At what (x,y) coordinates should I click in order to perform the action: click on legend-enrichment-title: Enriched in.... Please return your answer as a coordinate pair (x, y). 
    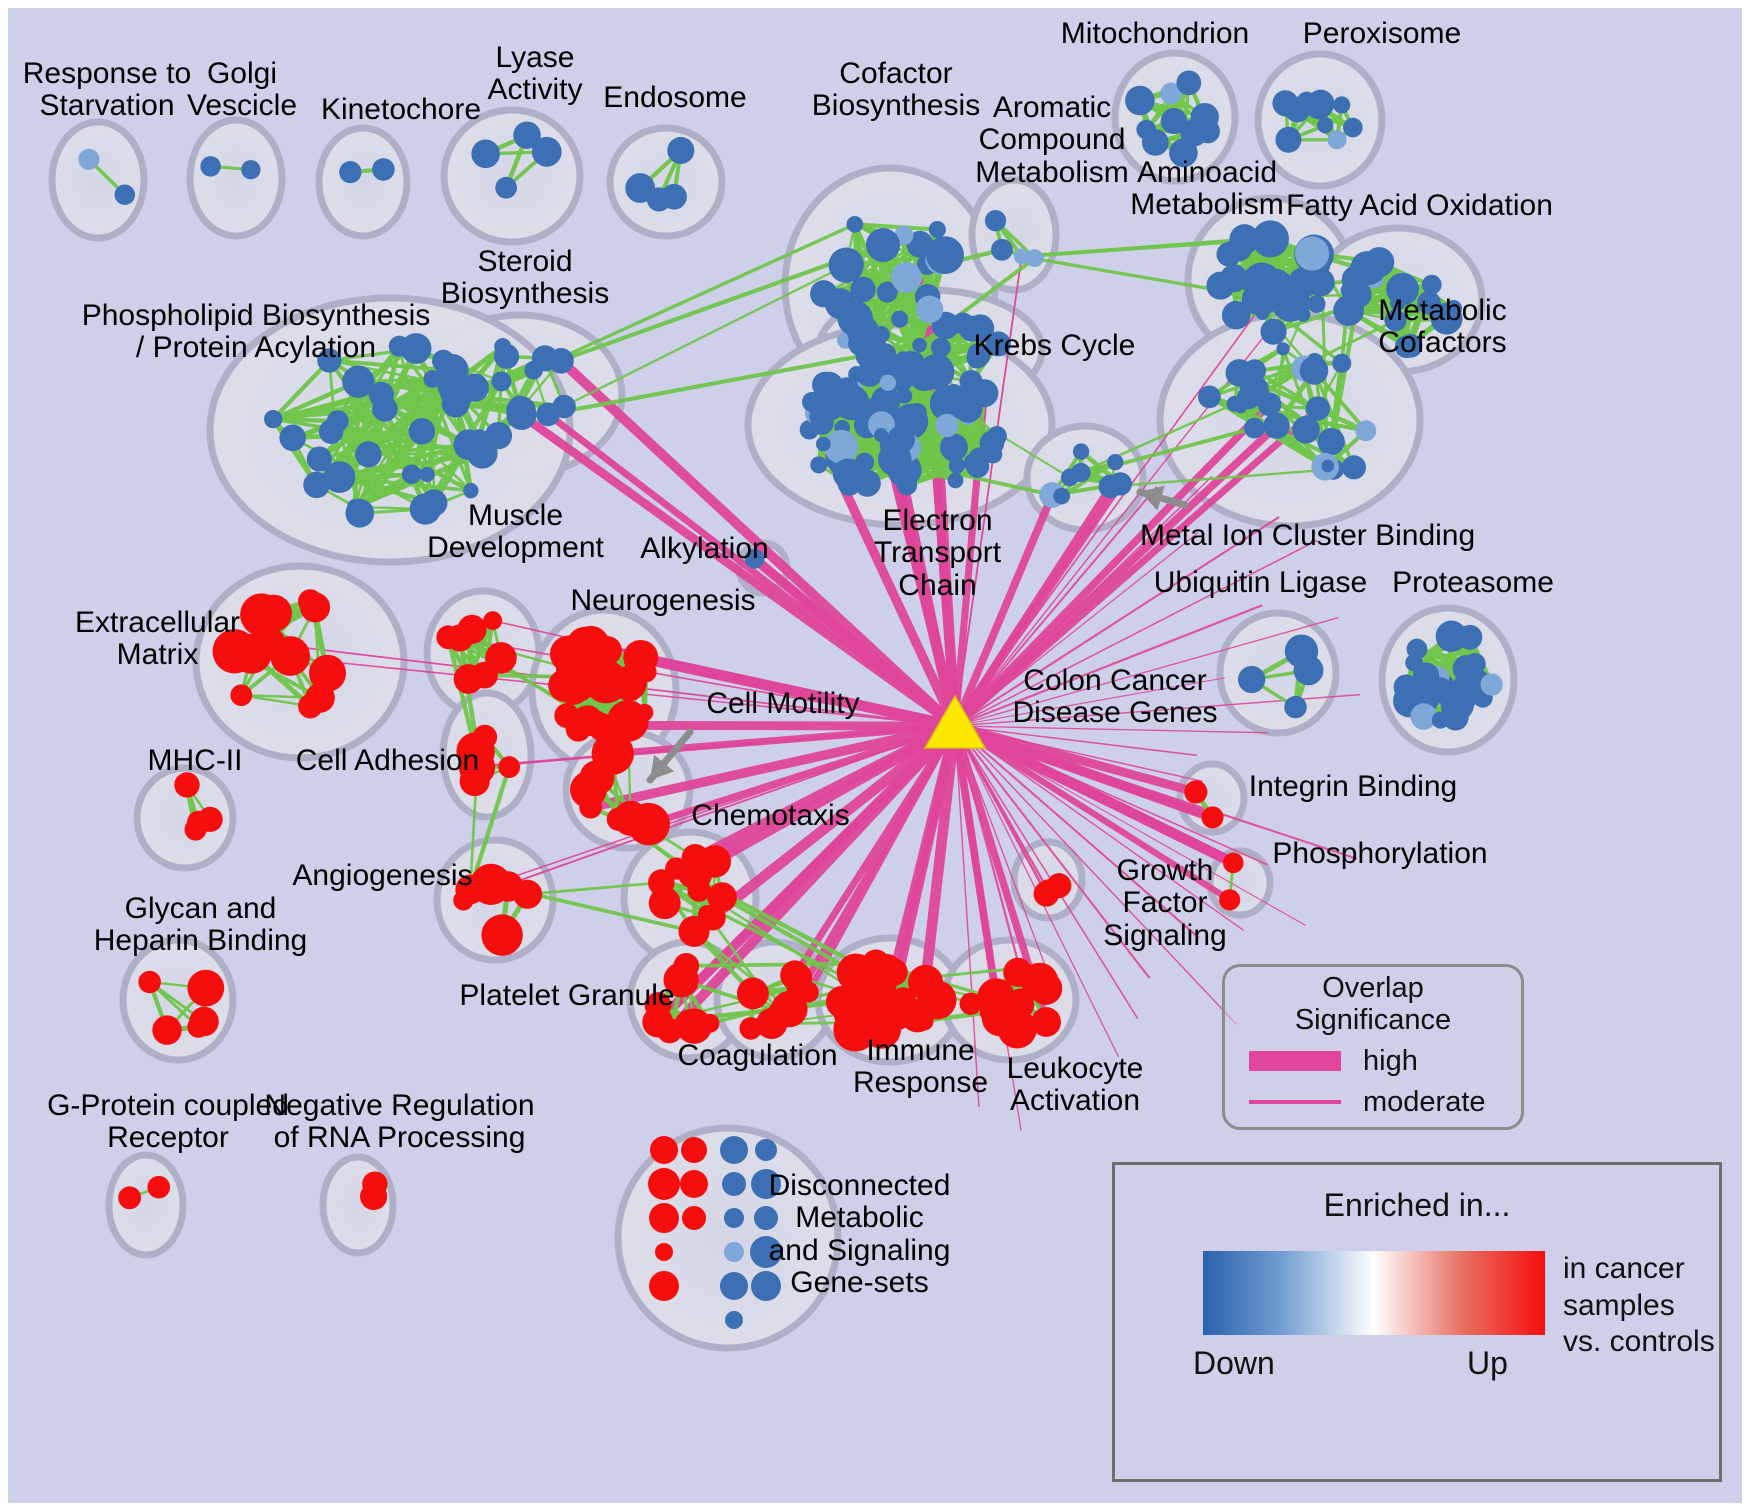
    Looking at the image, I should click on (1417, 1205).